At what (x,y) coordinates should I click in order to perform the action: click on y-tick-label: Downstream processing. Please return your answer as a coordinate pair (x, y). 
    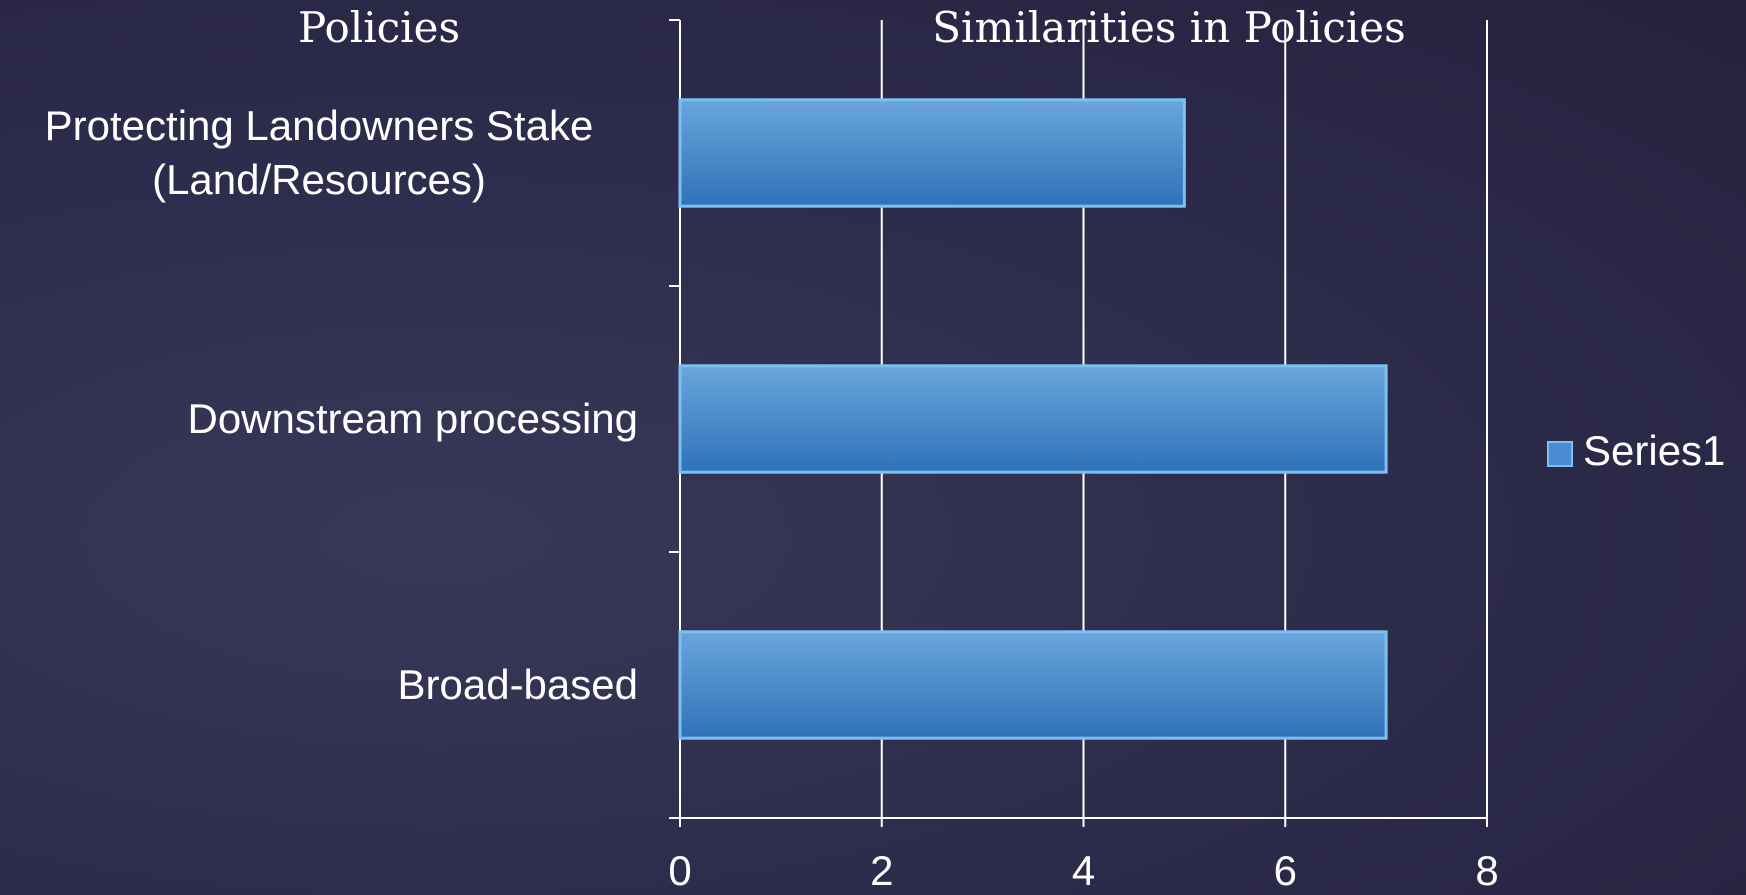
    Looking at the image, I should click on (412, 419).